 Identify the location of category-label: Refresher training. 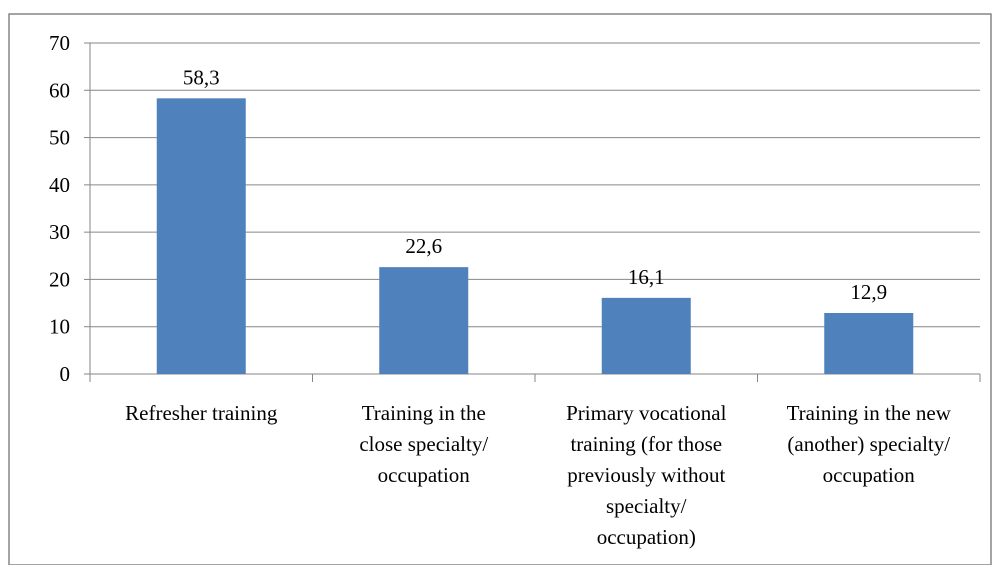
(201, 413).